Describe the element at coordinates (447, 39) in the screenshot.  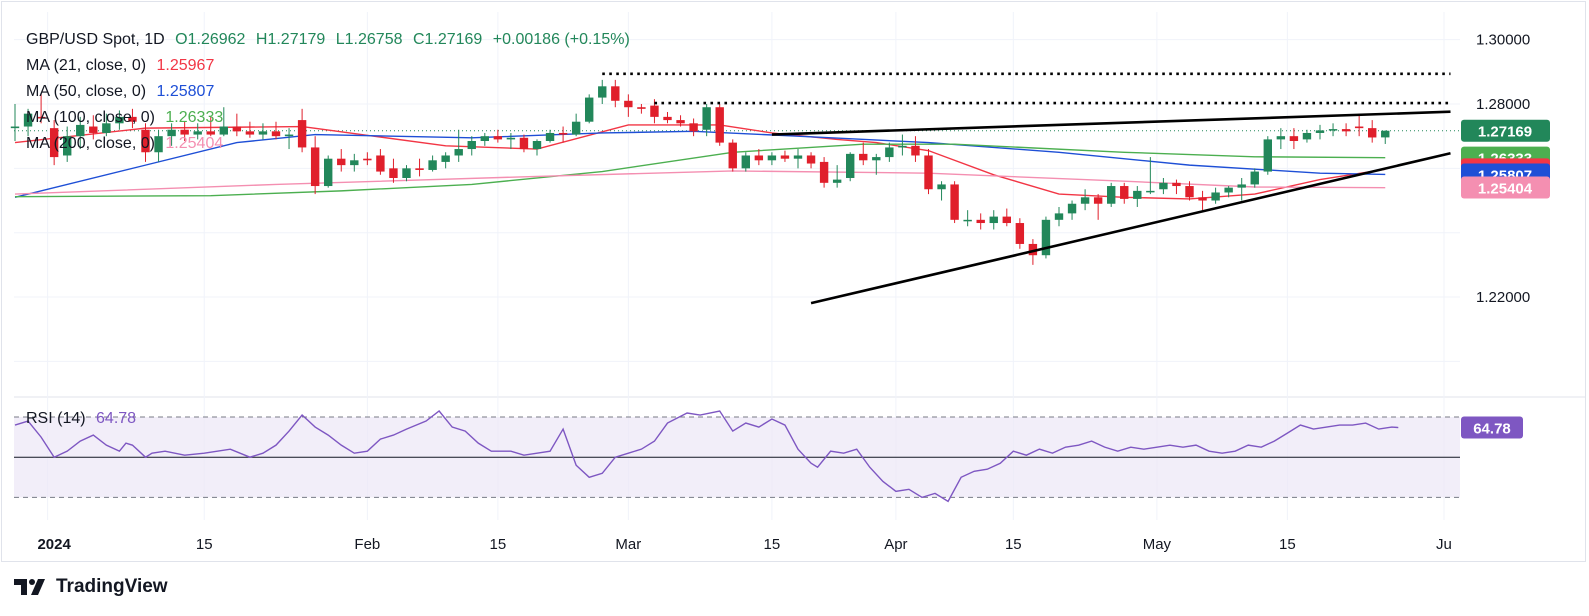
I see `close-value: C1.27169` at that location.